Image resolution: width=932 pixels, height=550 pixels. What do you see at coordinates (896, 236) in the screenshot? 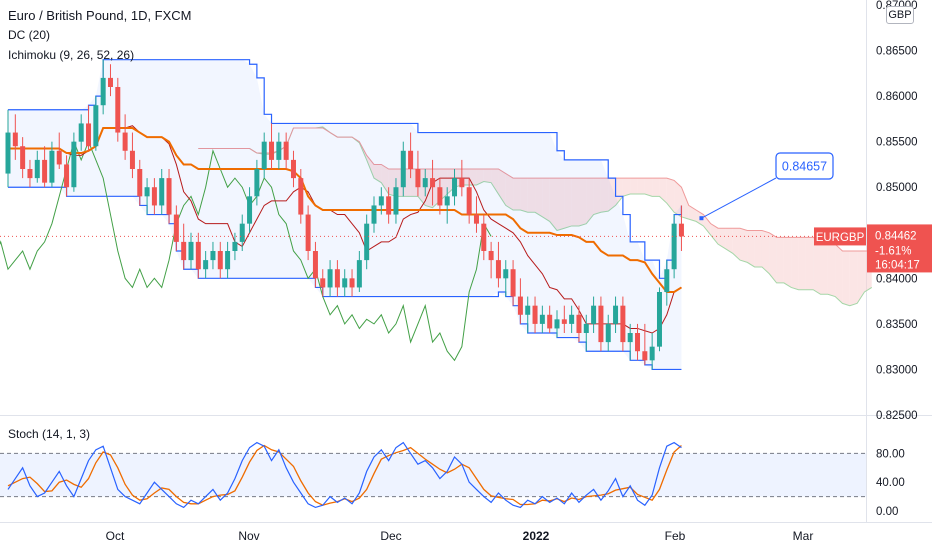
I see `price-badge-price: 0.84462` at bounding box center [896, 236].